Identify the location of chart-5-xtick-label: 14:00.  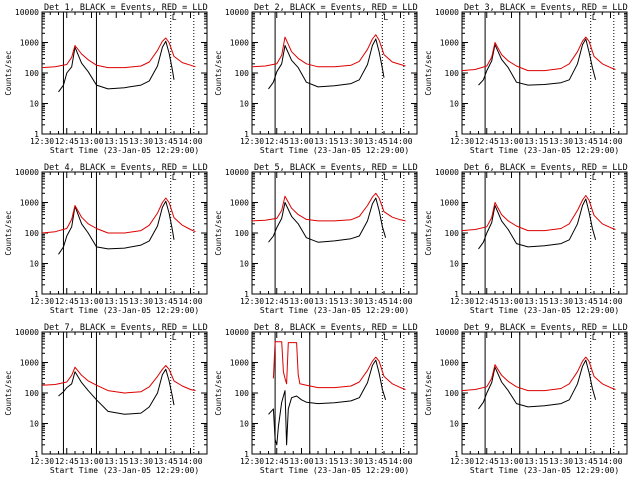
(400, 301).